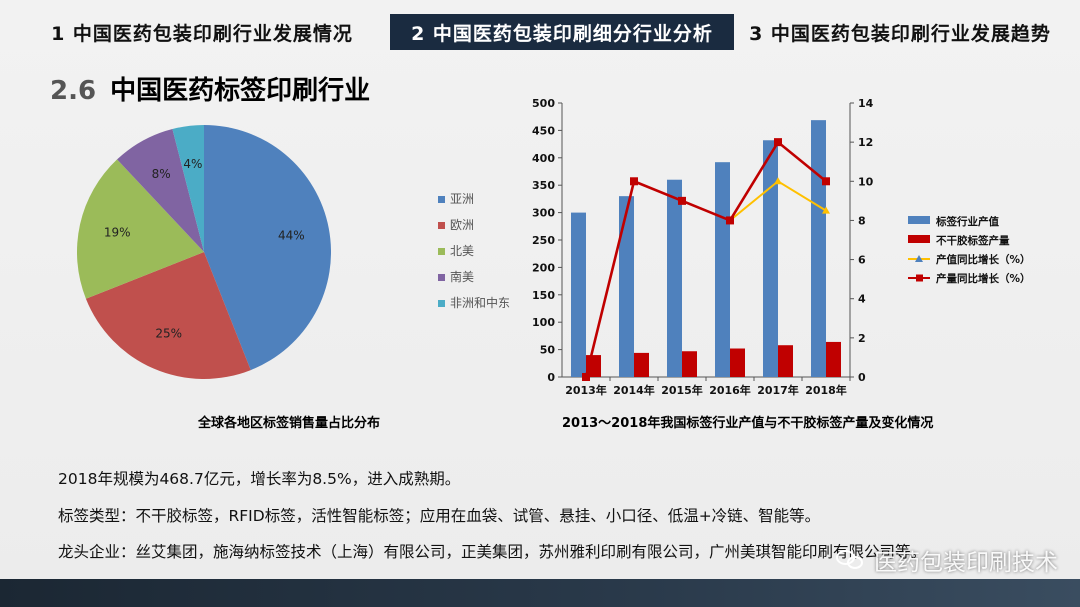  I want to click on x-tick-label: 2015年, so click(682, 390).